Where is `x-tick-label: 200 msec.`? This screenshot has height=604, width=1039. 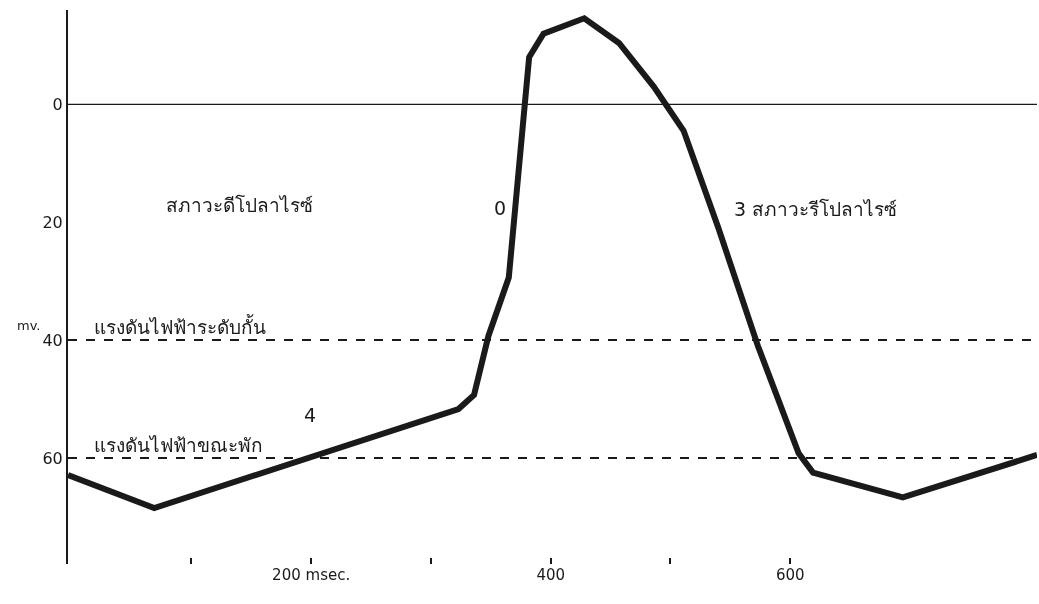
x-tick-label: 200 msec. is located at coordinates (311, 575).